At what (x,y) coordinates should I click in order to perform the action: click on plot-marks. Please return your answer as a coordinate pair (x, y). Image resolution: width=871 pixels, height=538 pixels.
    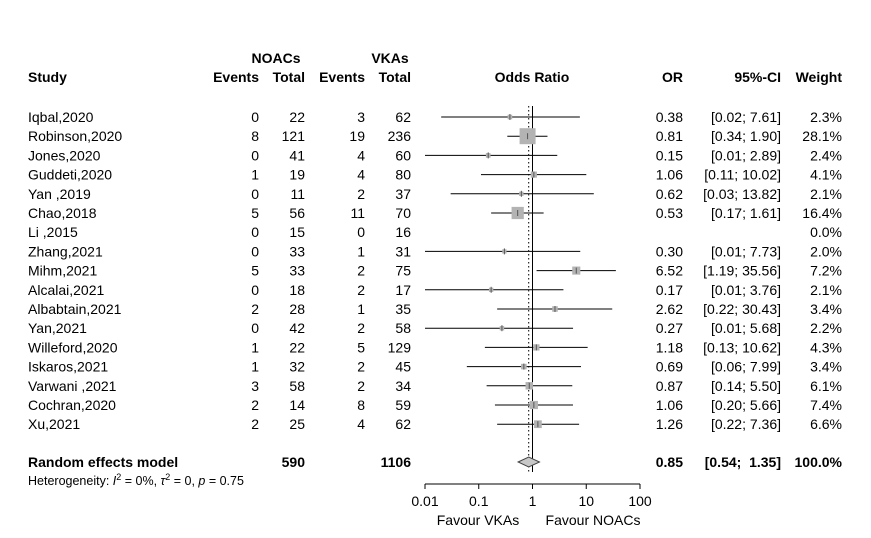
    Looking at the image, I should click on (520, 289).